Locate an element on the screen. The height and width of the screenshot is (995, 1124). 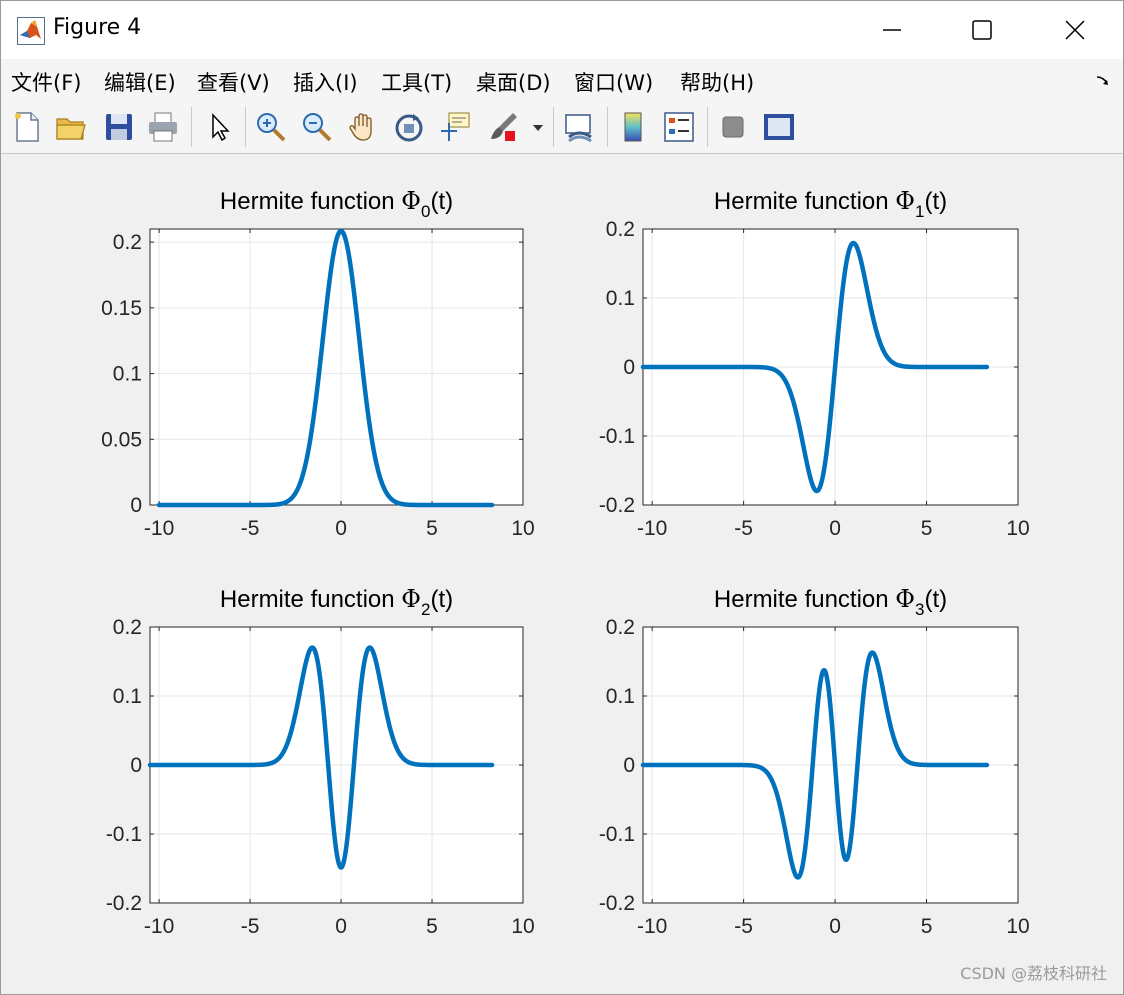
figure-toolbar is located at coordinates (562, 127).